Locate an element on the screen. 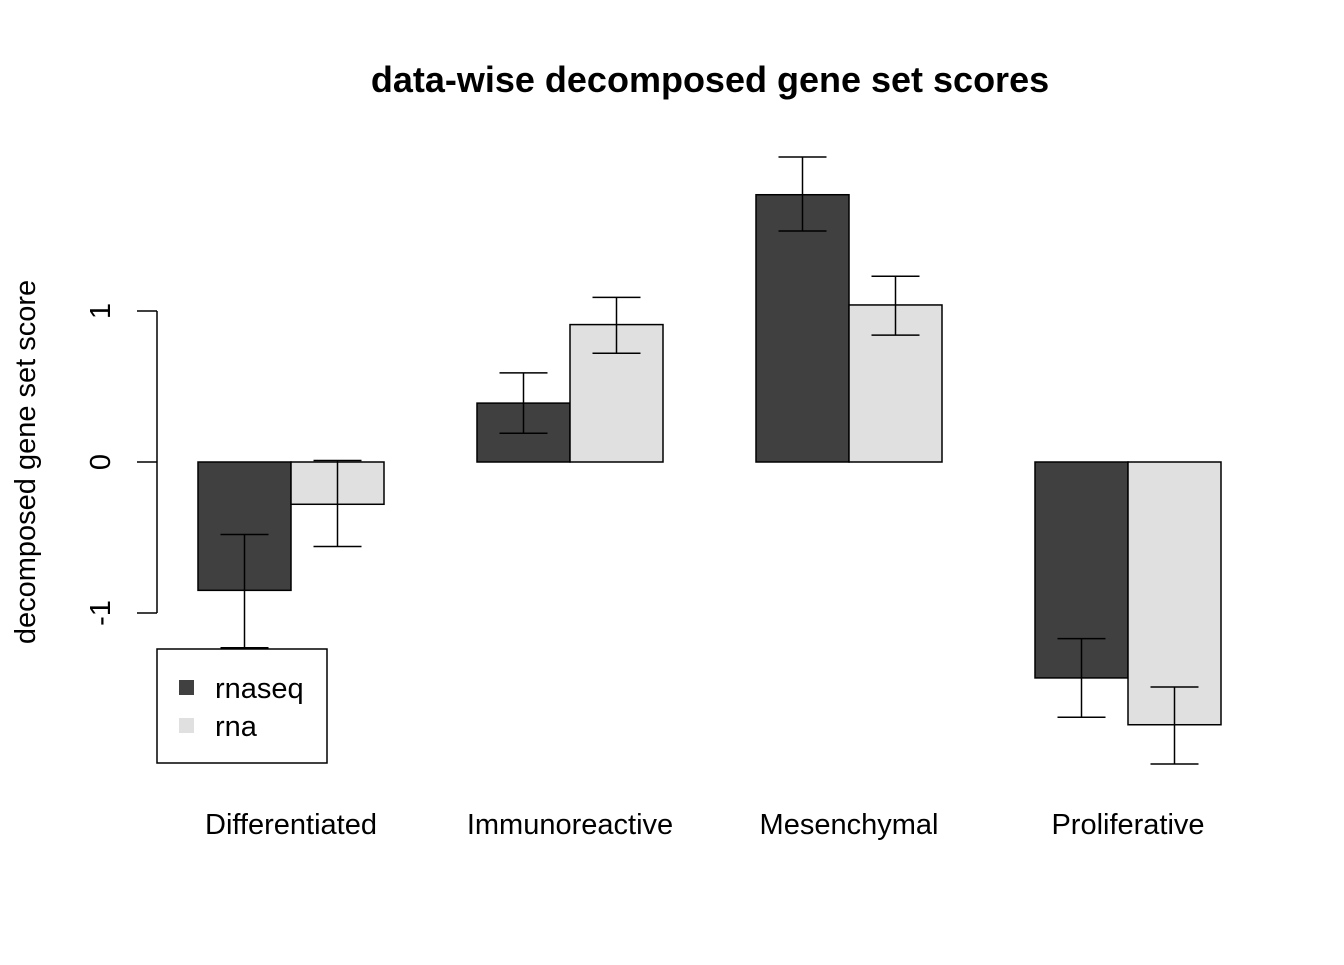 The image size is (1344, 965). x-tick-label: Mesenchymal is located at coordinates (849, 825).